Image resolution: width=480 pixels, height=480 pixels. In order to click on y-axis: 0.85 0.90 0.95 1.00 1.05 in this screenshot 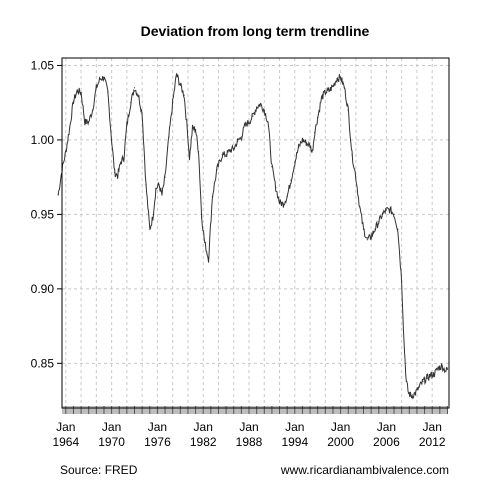, I will do `click(46, 214)`.